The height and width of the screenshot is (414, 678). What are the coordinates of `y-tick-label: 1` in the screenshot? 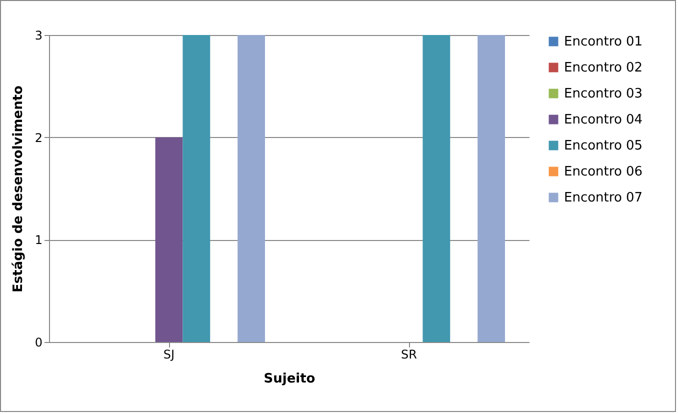 It's located at (38, 240).